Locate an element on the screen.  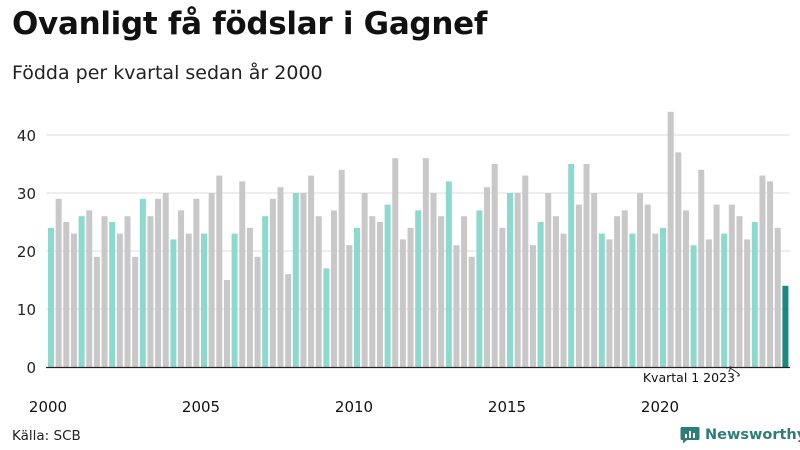
bar-2013Q1 is located at coordinates (448, 274).